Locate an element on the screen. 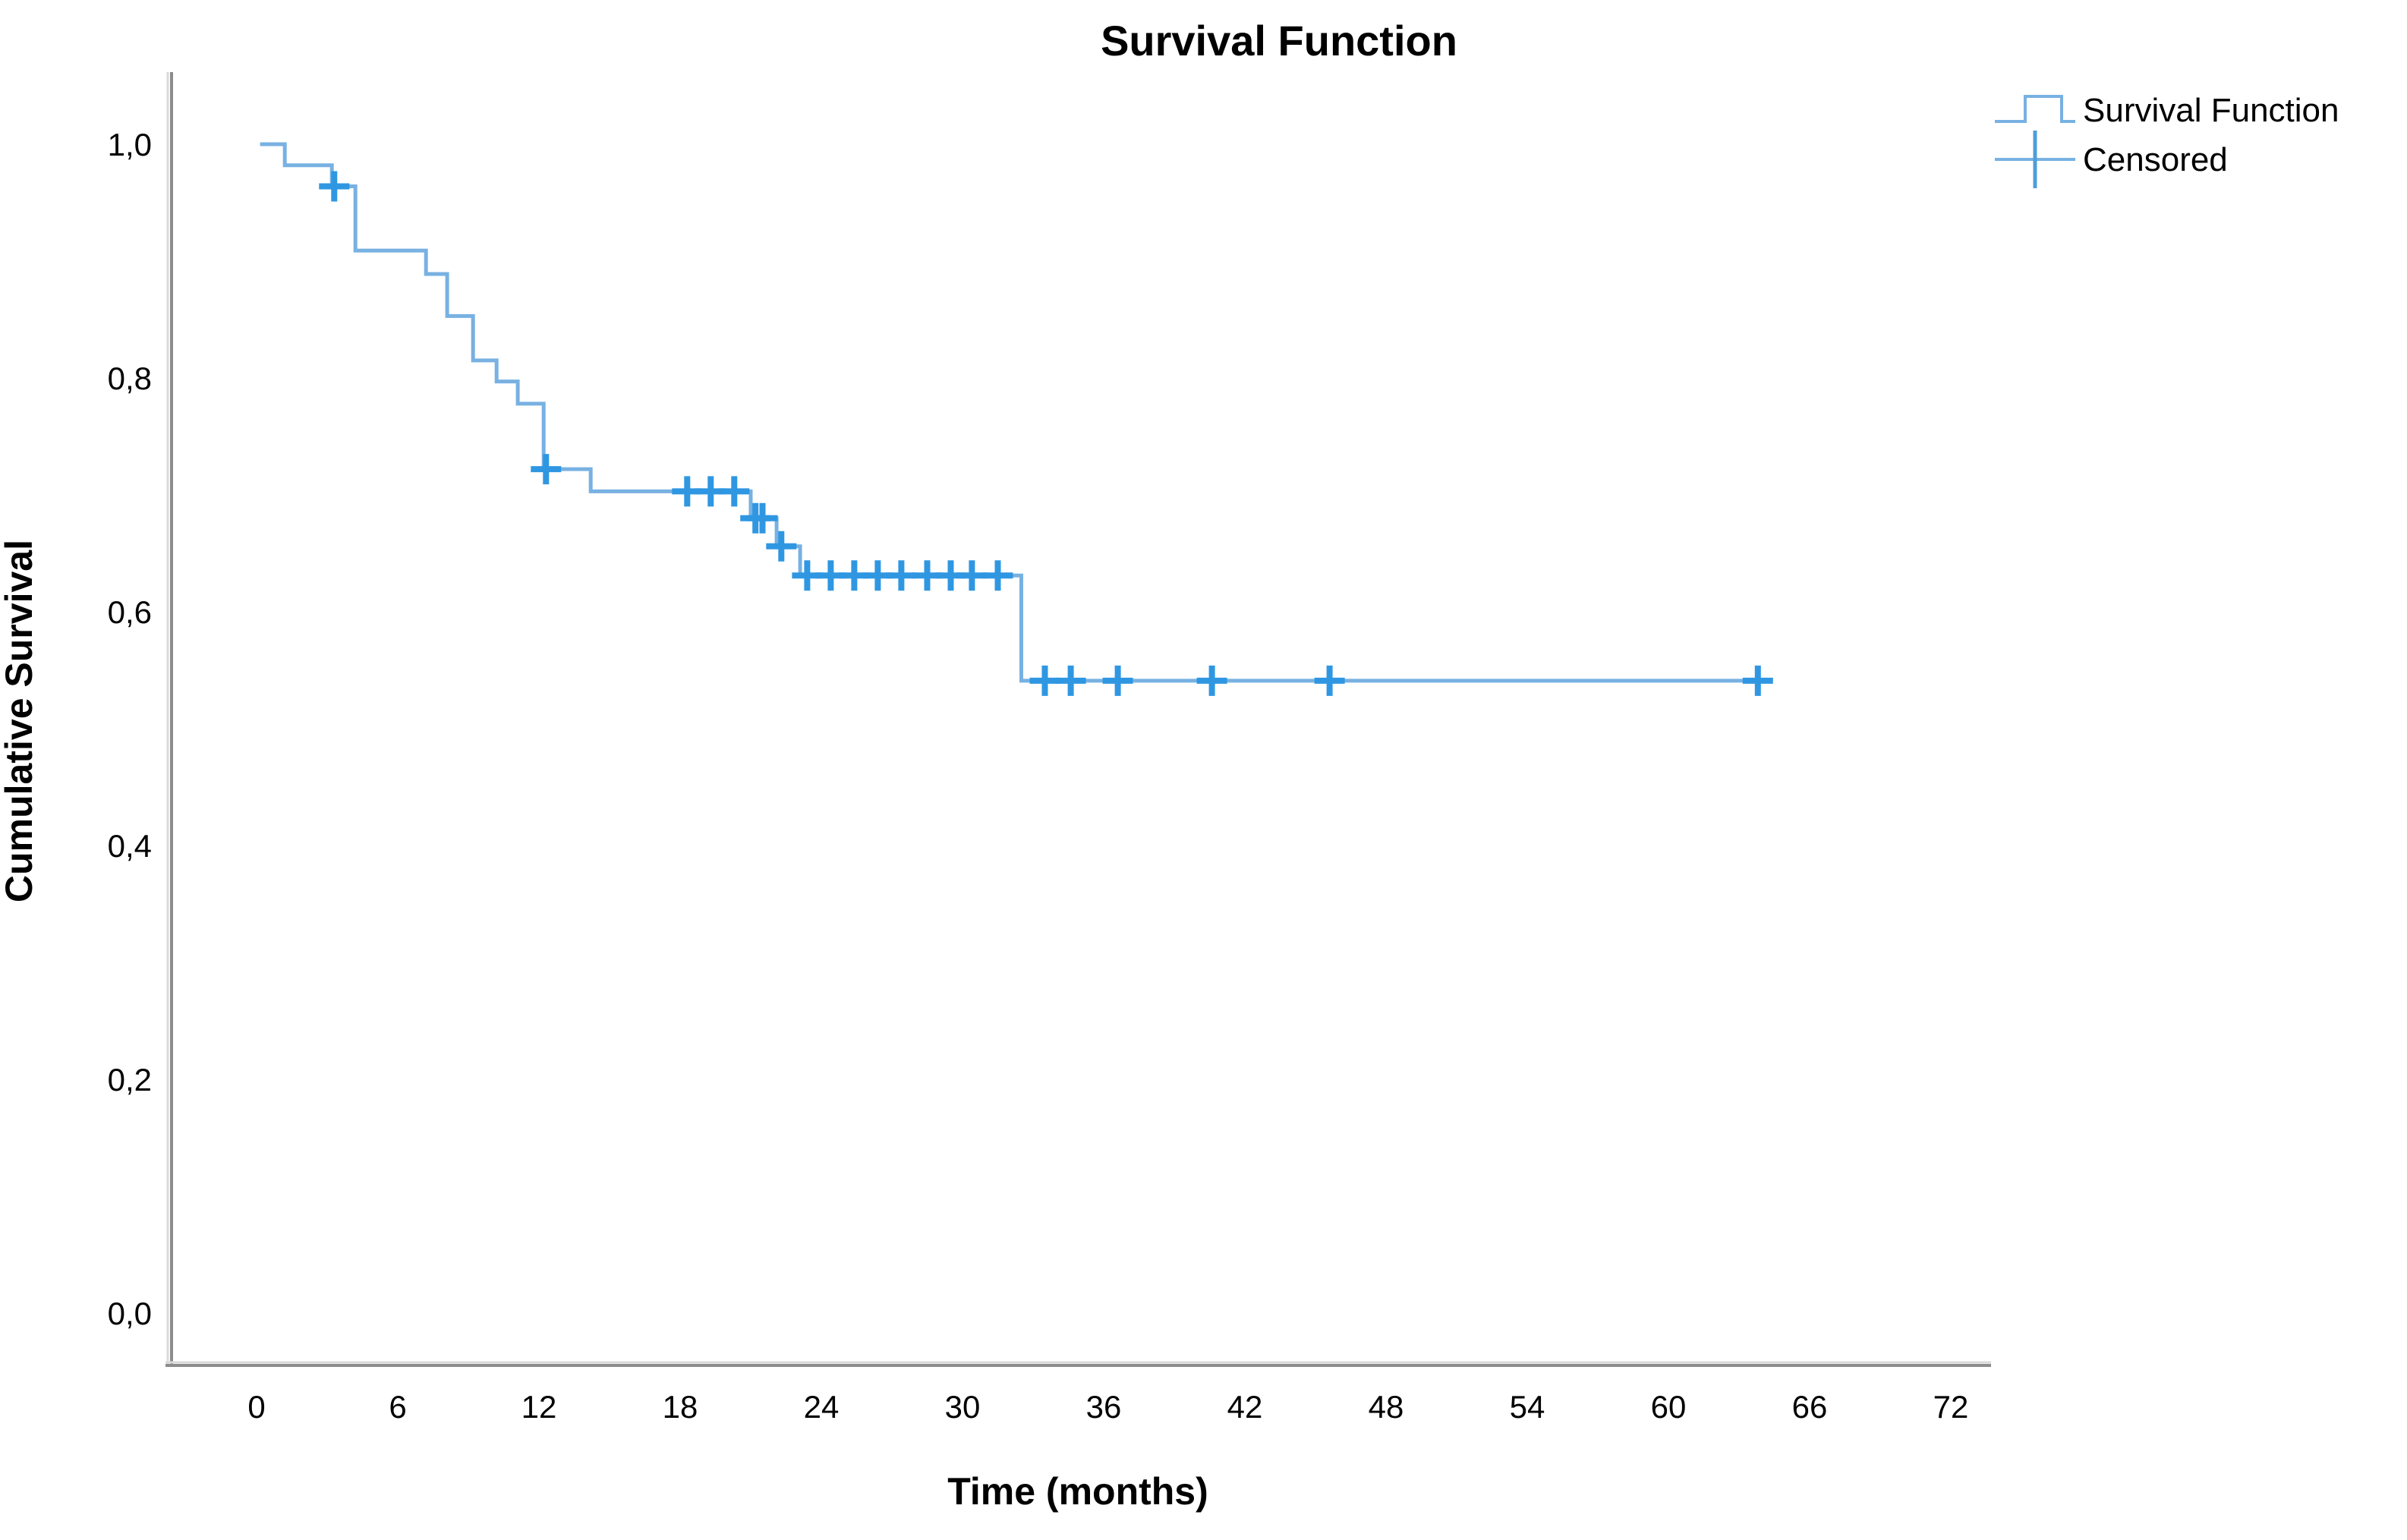 The width and height of the screenshot is (2407, 1540). legend-item-survival-function: Survival Function is located at coordinates (2167, 110).